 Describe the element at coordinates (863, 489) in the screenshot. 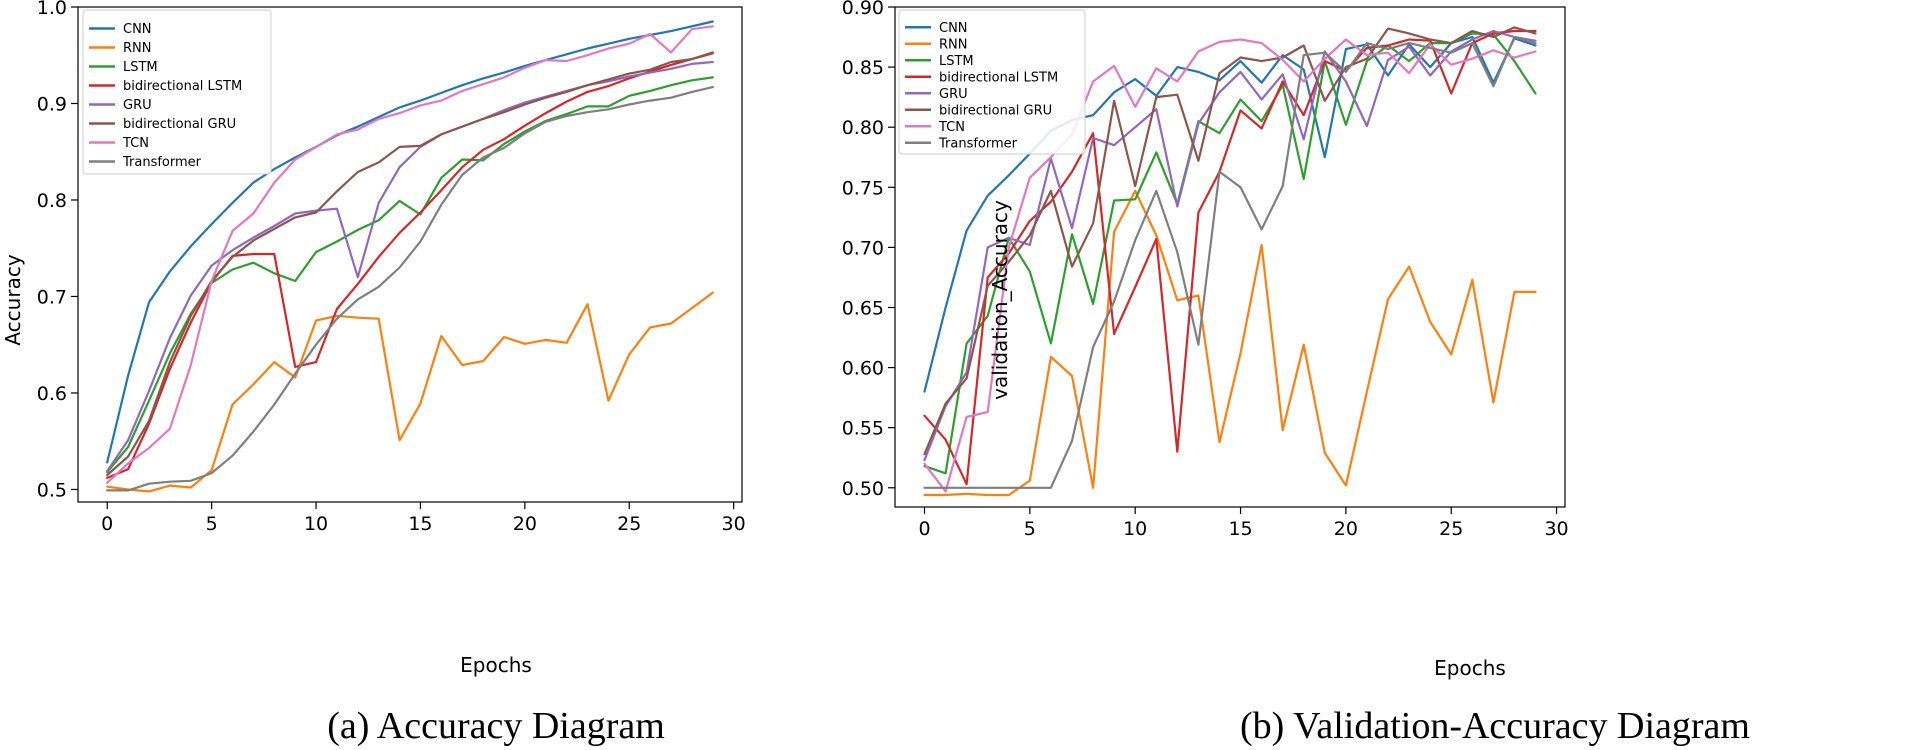

I see `validation-accuracy-y-tick-label: 0.50` at that location.